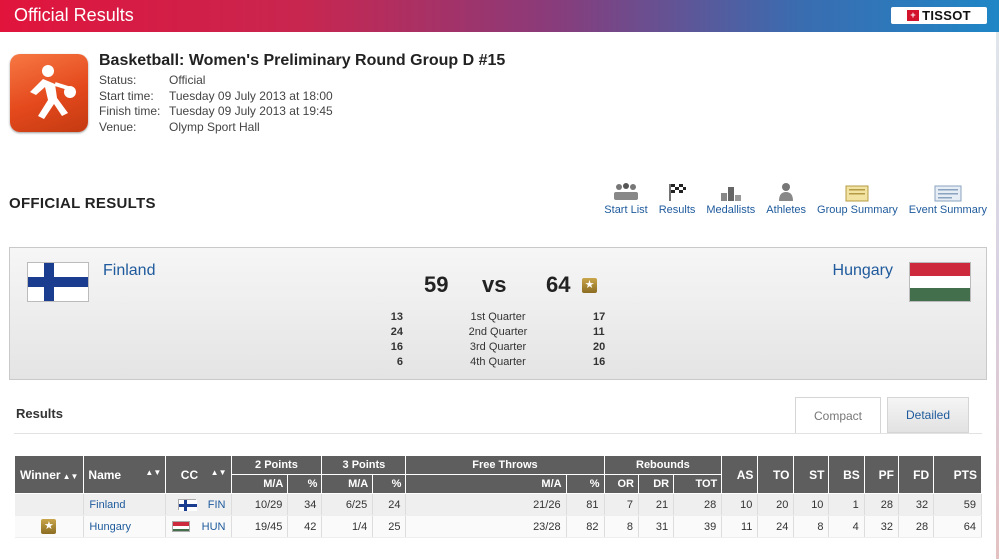 Image resolution: width=999 pixels, height=559 pixels. I want to click on start-time-key: Start time:, so click(126, 95).